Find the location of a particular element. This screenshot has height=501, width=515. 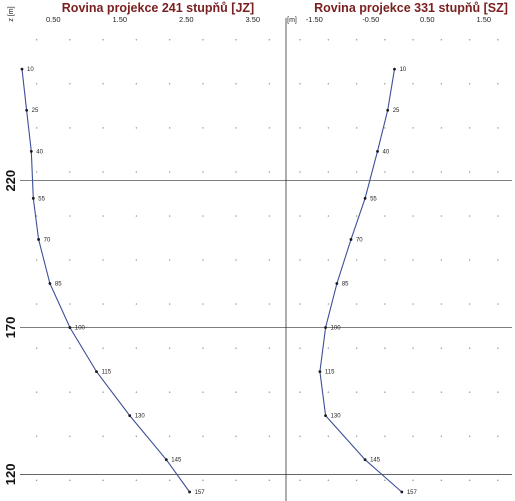

point-label: 70 is located at coordinates (359, 240).